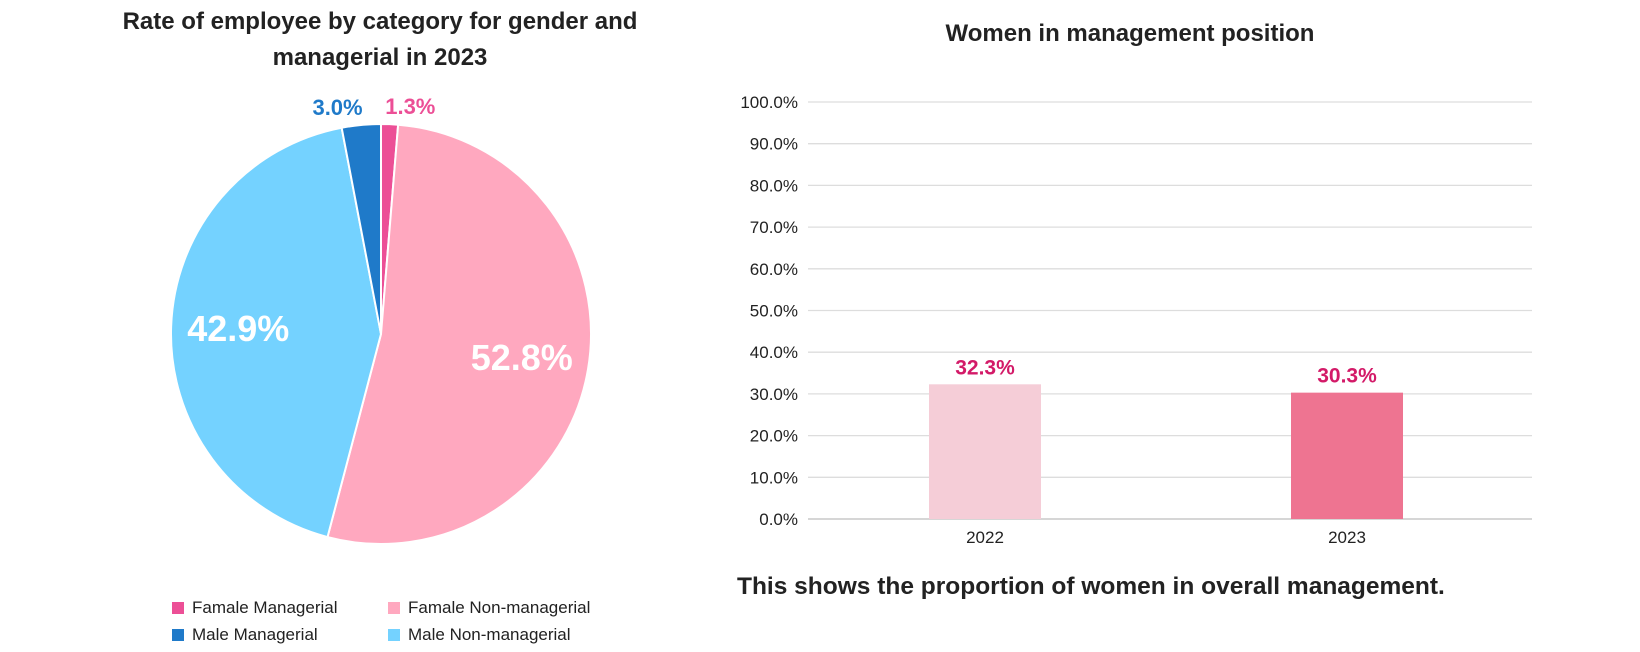  What do you see at coordinates (774, 394) in the screenshot?
I see `y-tick-label: 30.0%` at bounding box center [774, 394].